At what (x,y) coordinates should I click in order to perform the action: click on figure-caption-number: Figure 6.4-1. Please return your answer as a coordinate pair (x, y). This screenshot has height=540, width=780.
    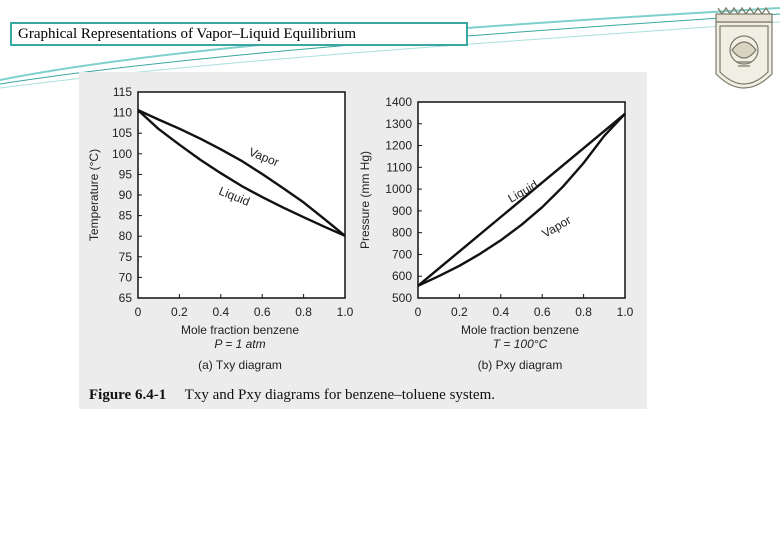
    Looking at the image, I should click on (127, 395).